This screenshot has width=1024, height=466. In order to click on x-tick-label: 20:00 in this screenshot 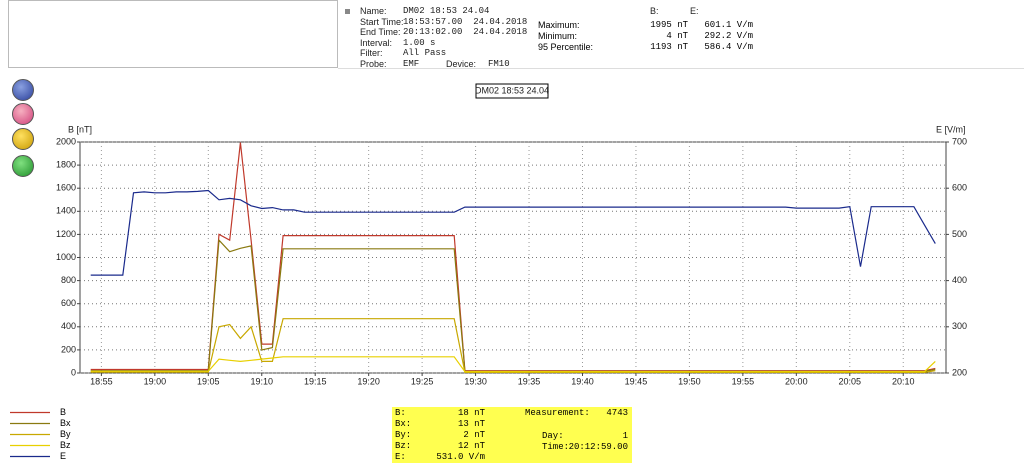, I will do `click(796, 381)`.